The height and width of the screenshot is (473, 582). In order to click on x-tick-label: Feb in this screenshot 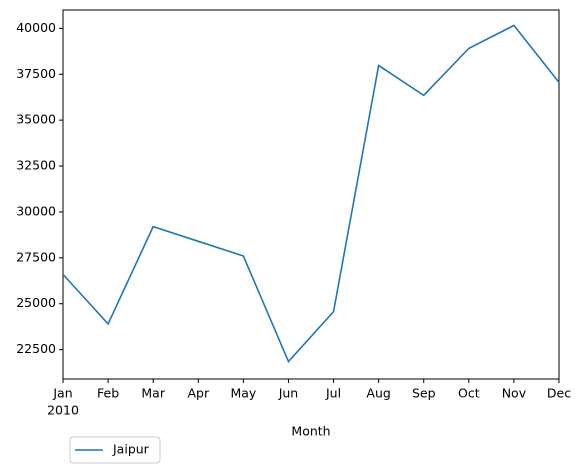, I will do `click(108, 393)`.